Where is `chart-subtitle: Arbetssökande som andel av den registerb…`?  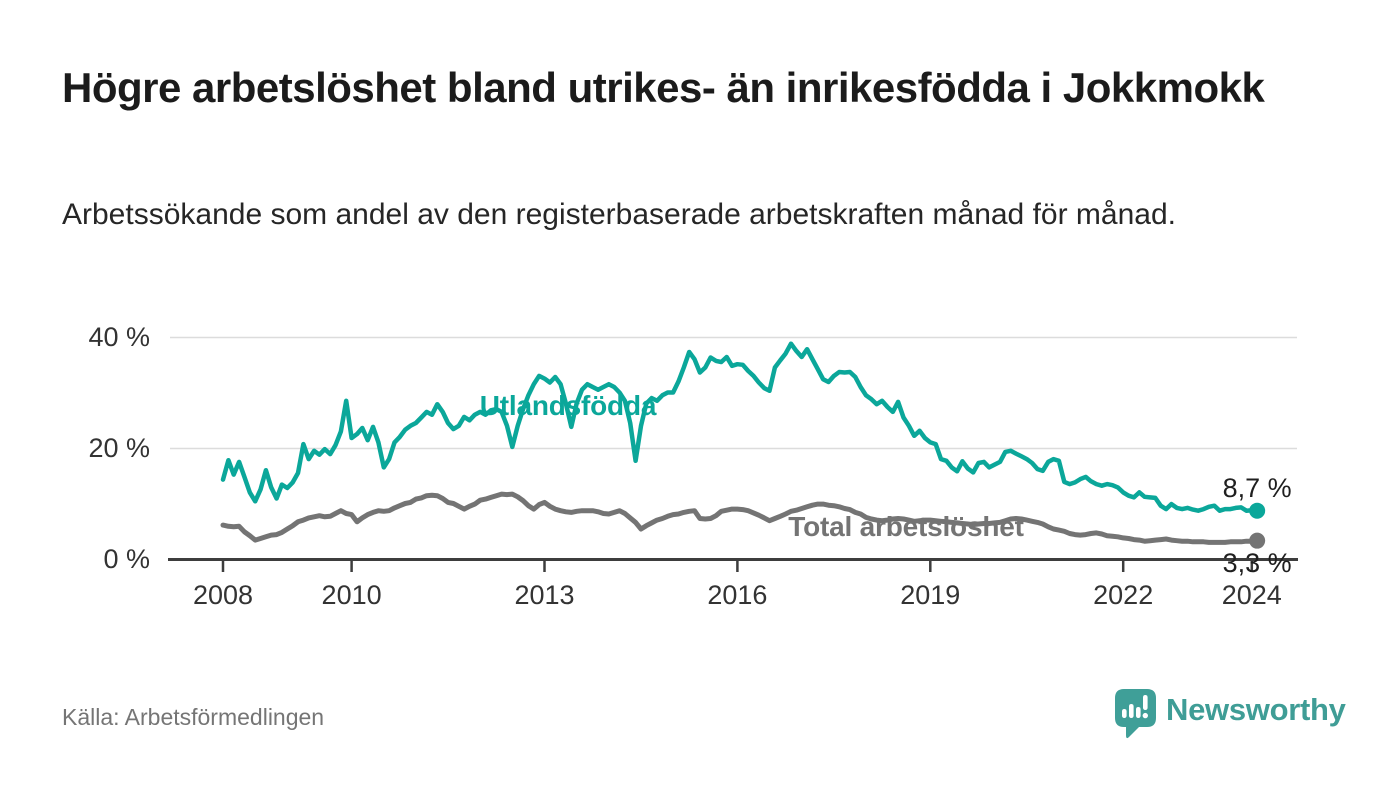
chart-subtitle: Arbetssökande som andel av den registerb… is located at coordinates (619, 214).